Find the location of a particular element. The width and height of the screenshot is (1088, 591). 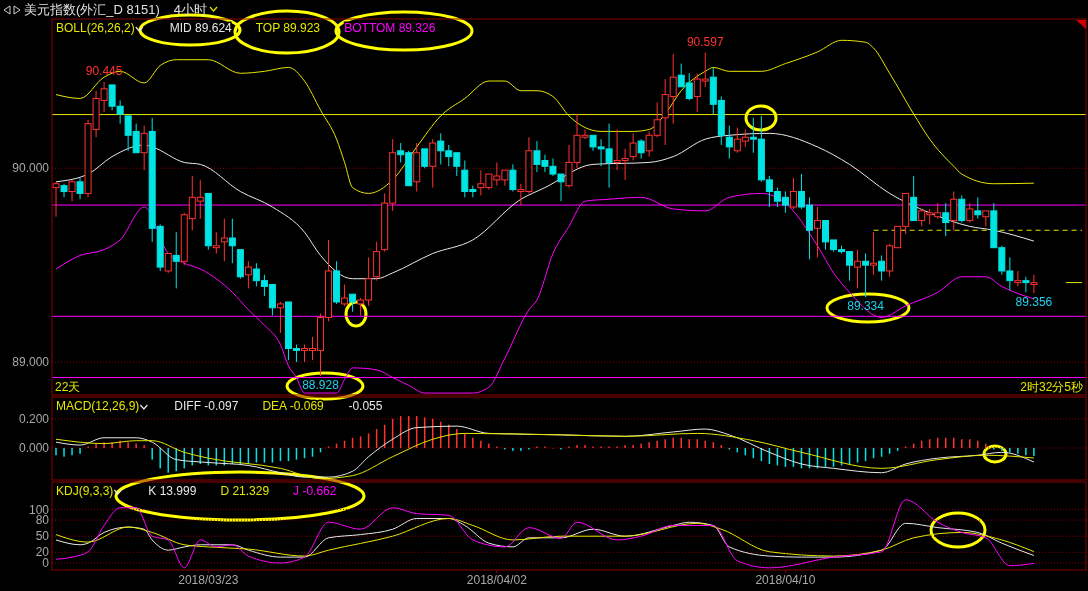

text: J -0.662 is located at coordinates (315, 491).